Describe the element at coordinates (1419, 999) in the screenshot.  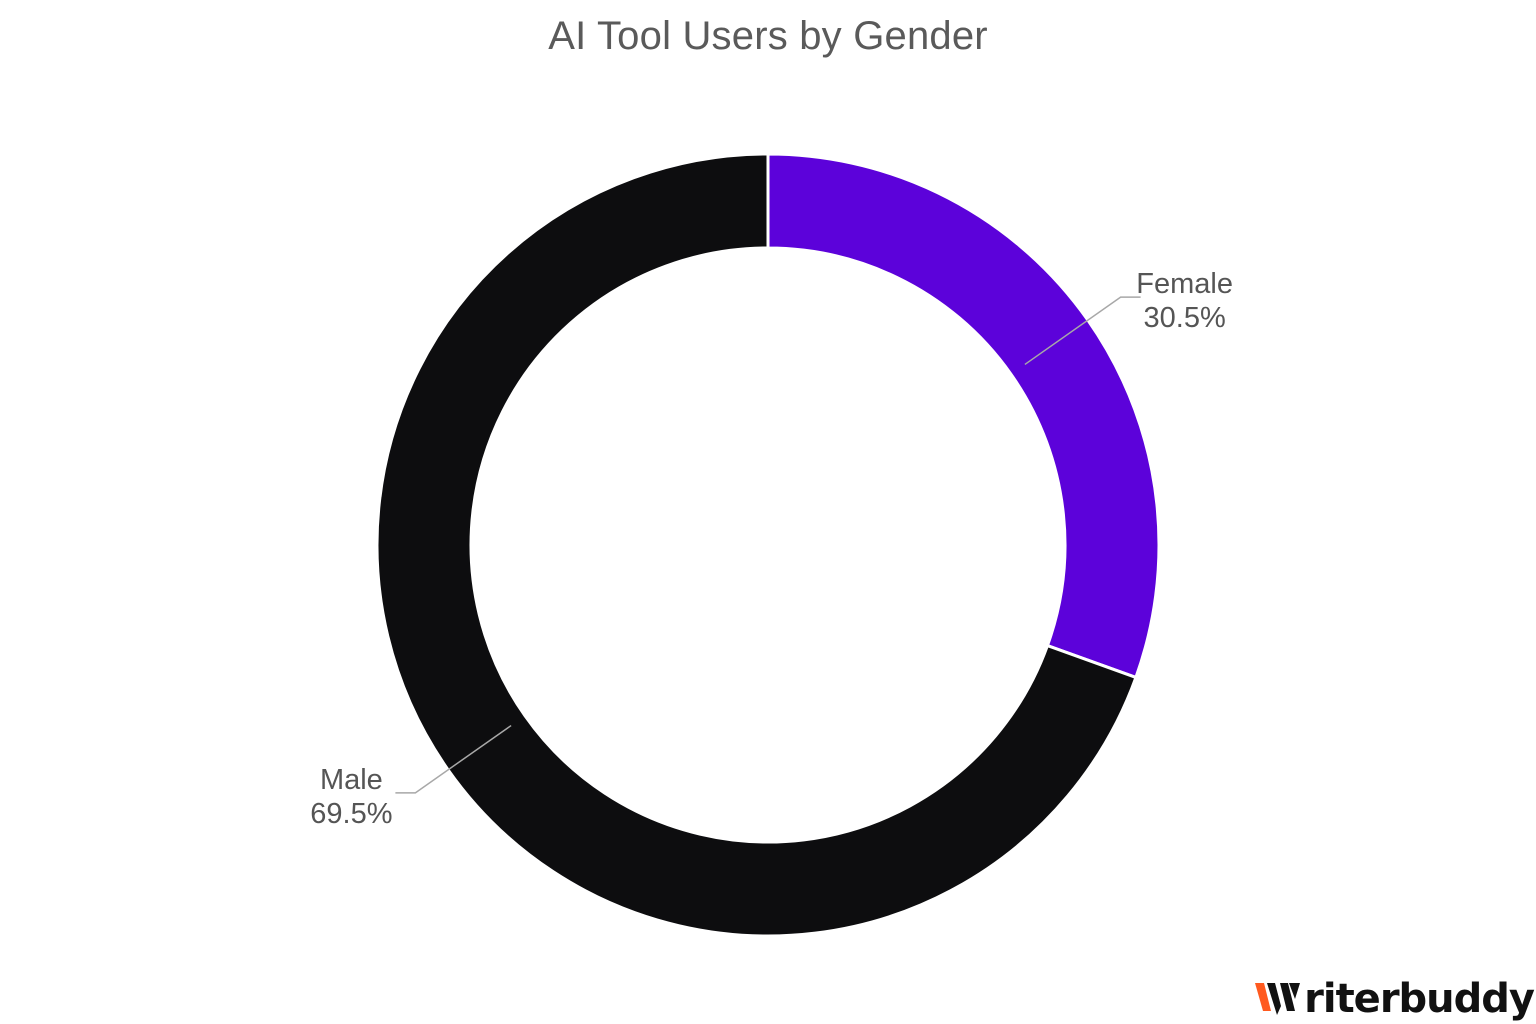
I see `logo-text: riterbuddy` at that location.